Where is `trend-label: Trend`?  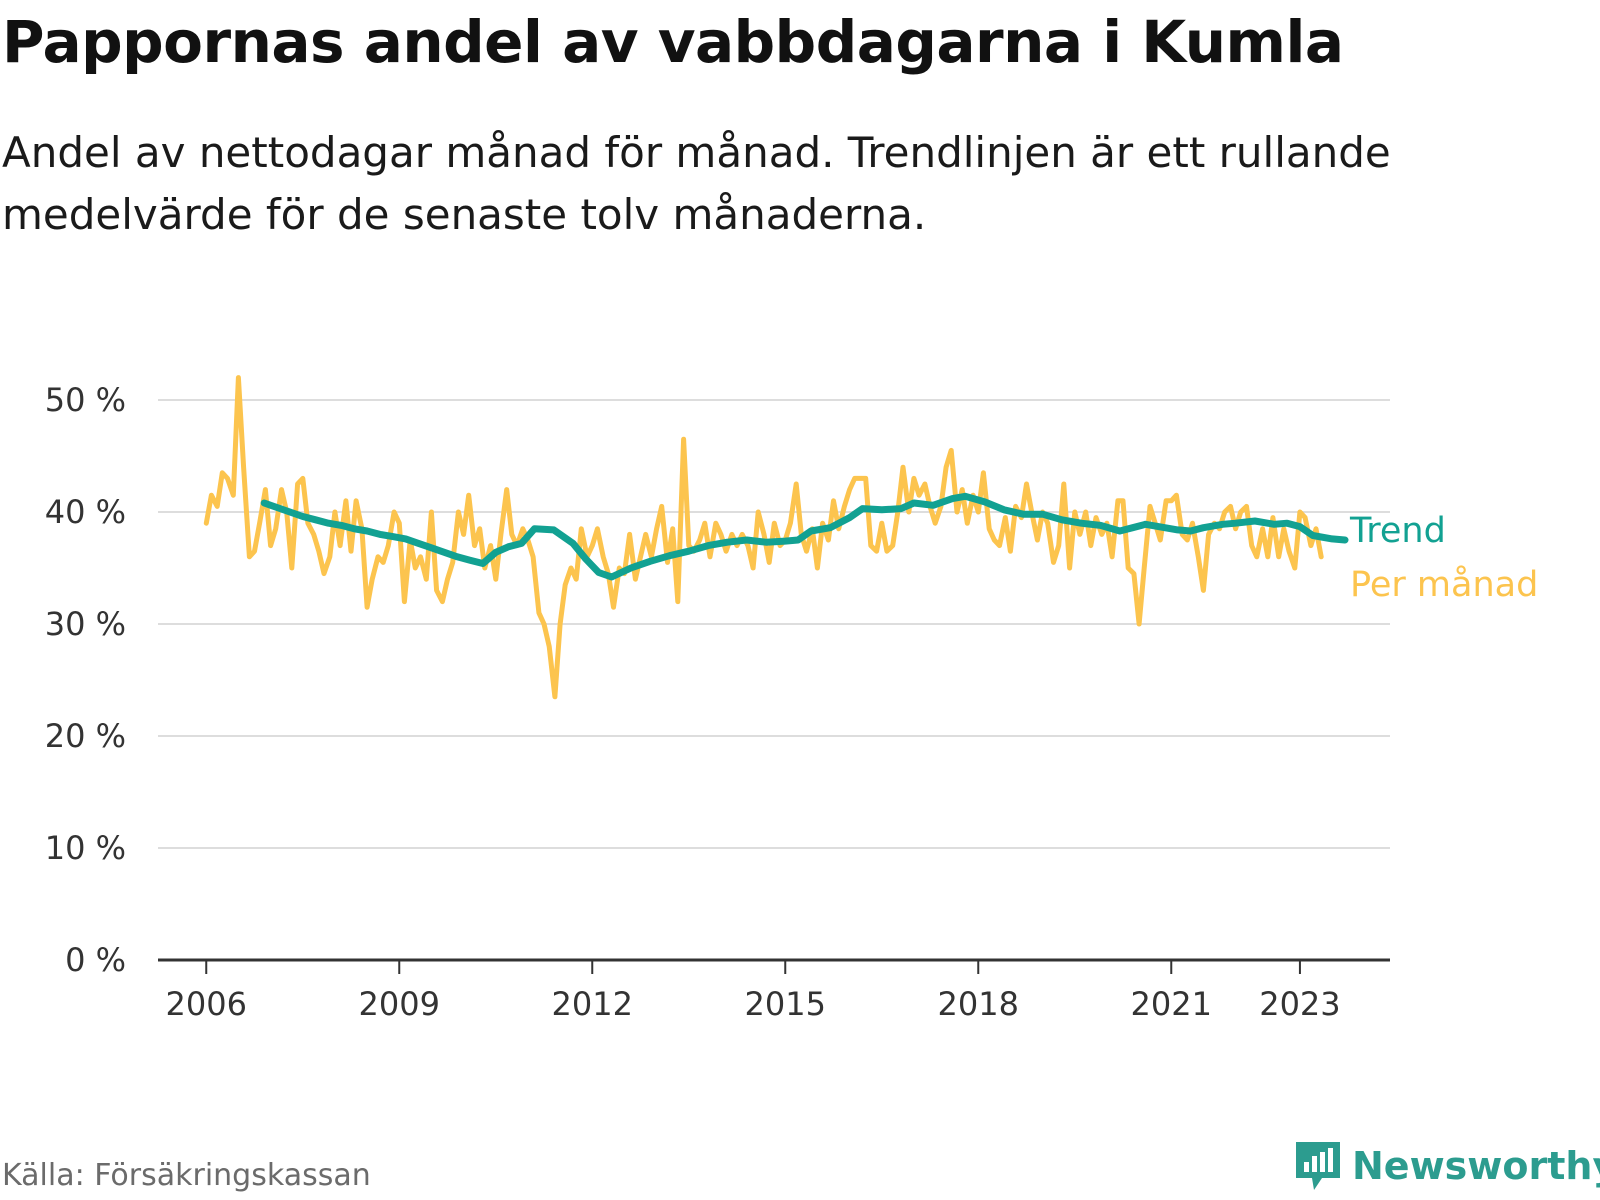 trend-label: Trend is located at coordinates (1397, 531).